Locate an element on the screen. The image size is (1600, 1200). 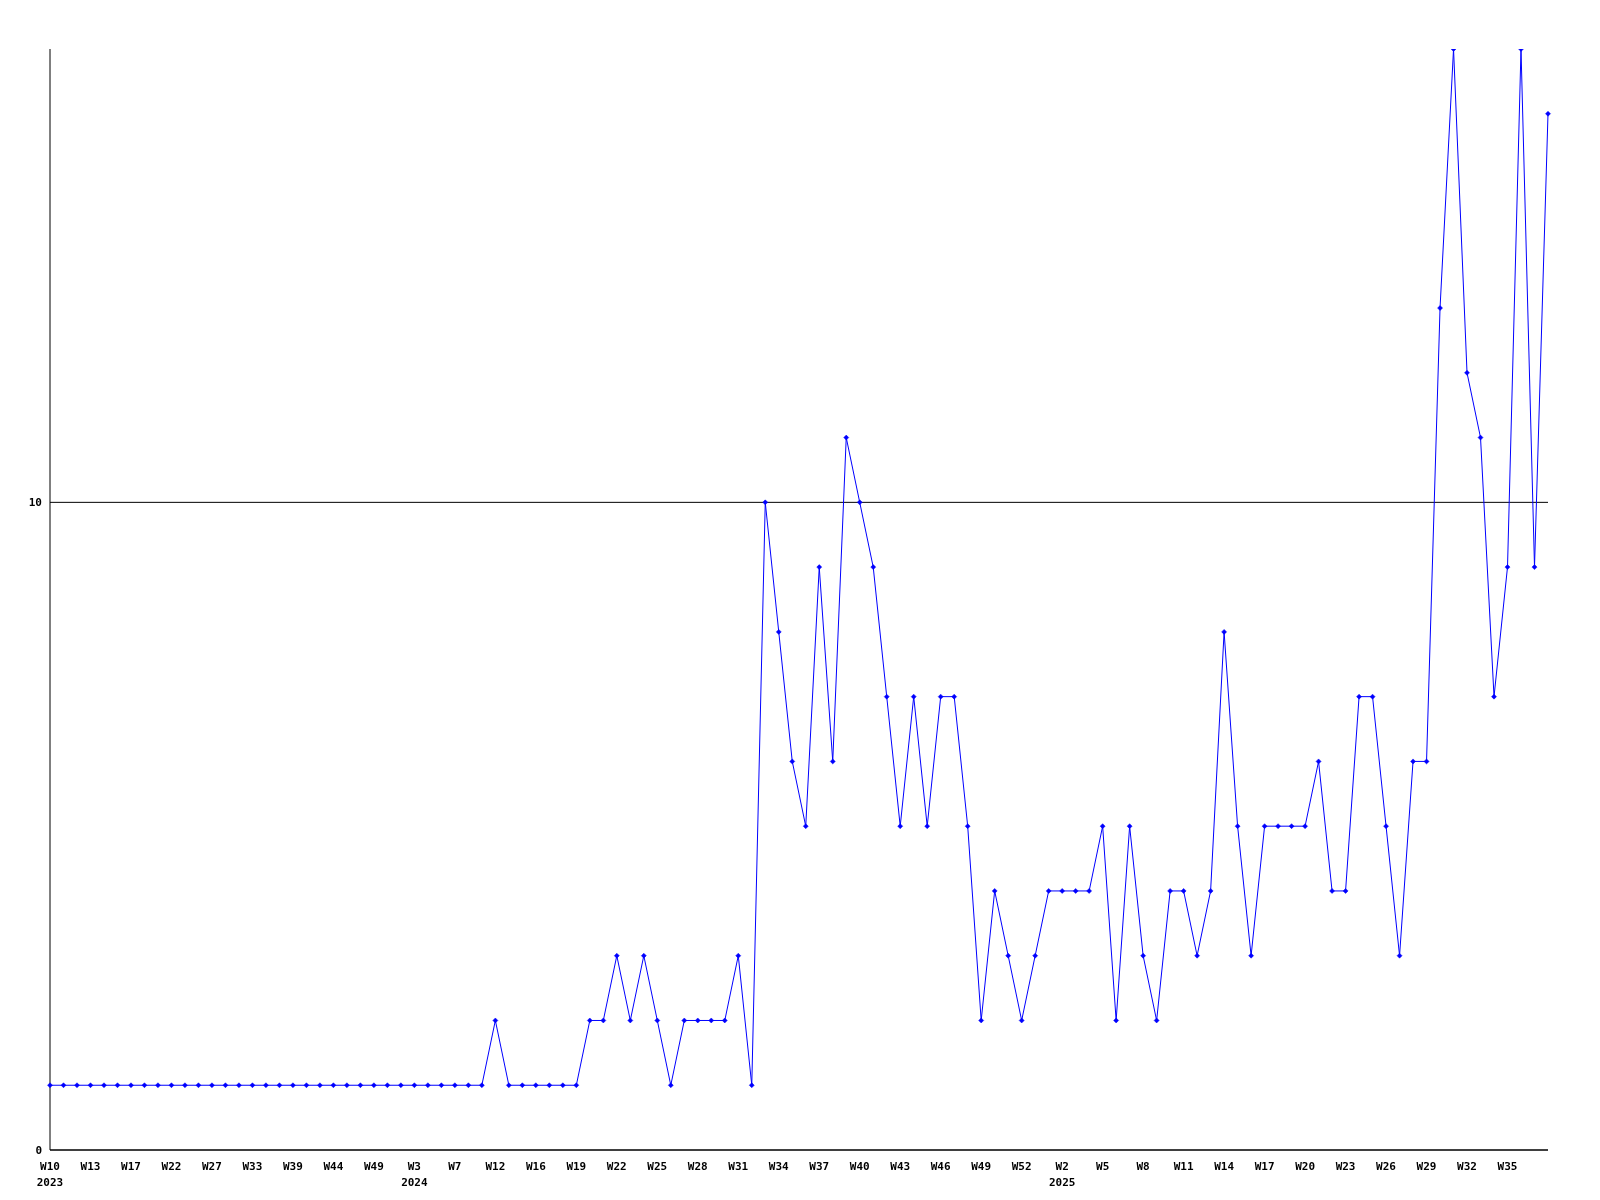
x-tick-label: W32 is located at coordinates (1467, 1166).